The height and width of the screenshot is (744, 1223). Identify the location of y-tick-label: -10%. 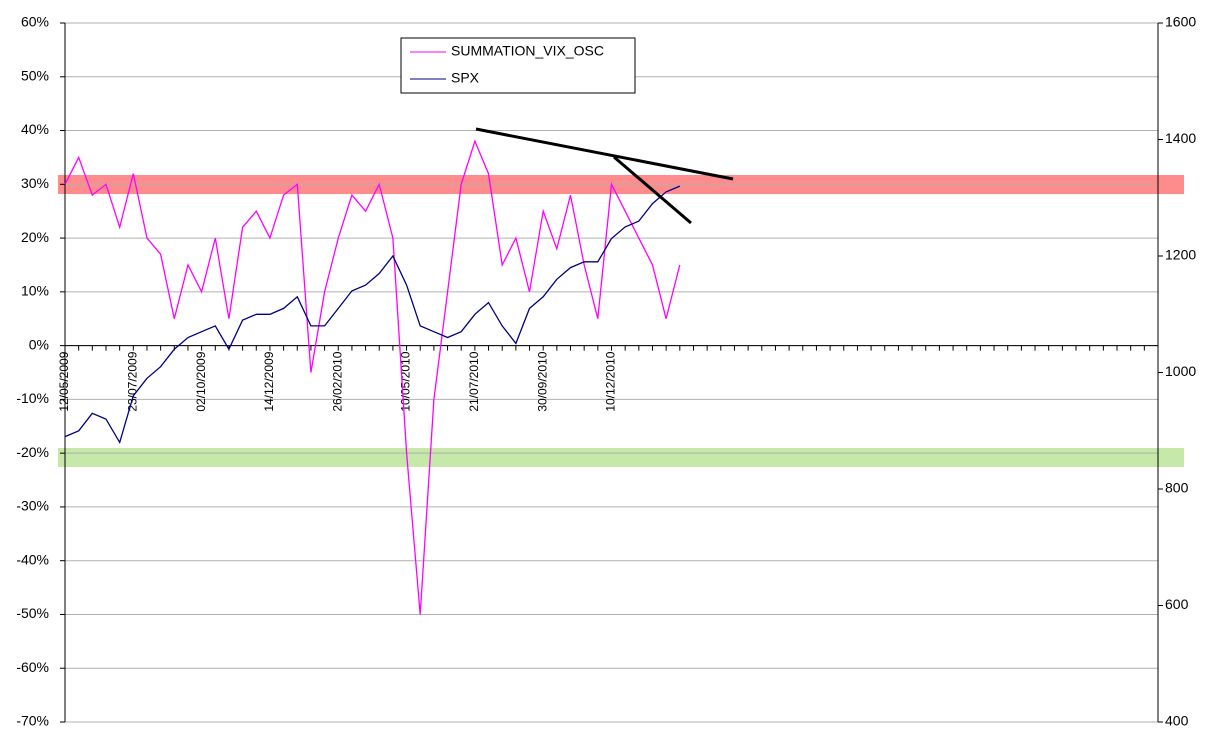
(32, 398).